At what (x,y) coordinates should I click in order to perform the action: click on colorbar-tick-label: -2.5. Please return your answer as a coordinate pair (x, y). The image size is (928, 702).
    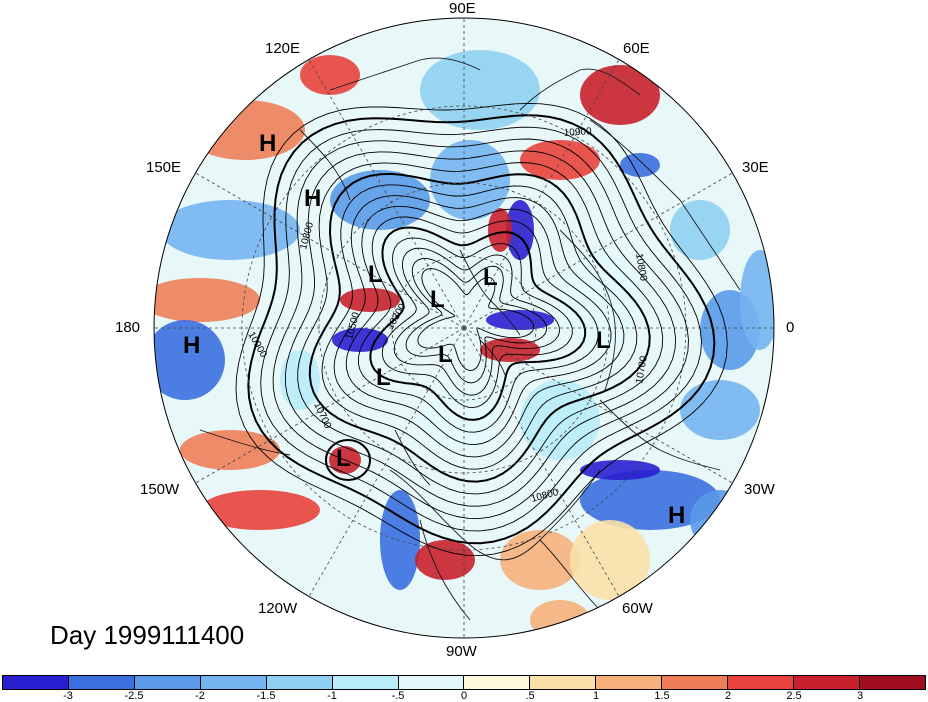
    Looking at the image, I should click on (134, 696).